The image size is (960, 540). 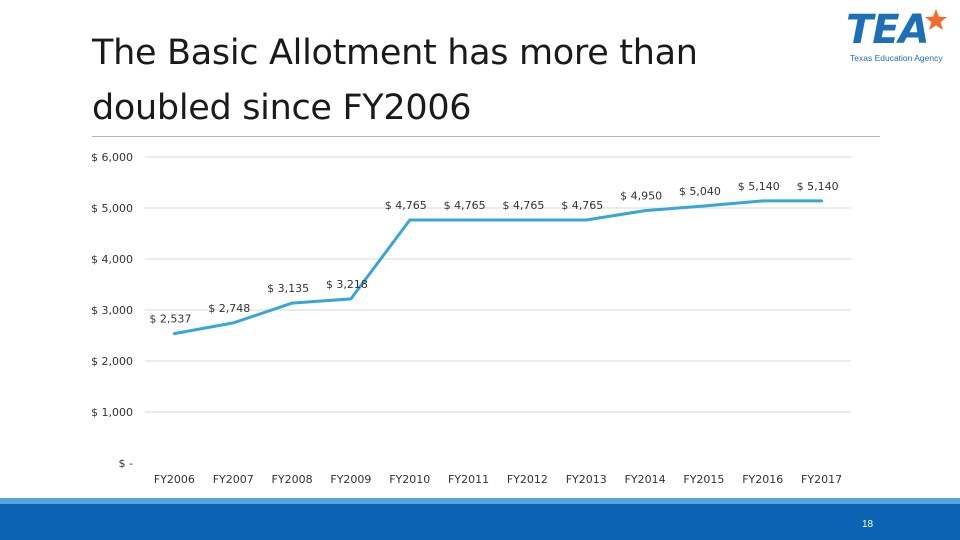 I want to click on x-tick-label: FY2008, so click(x=292, y=479).